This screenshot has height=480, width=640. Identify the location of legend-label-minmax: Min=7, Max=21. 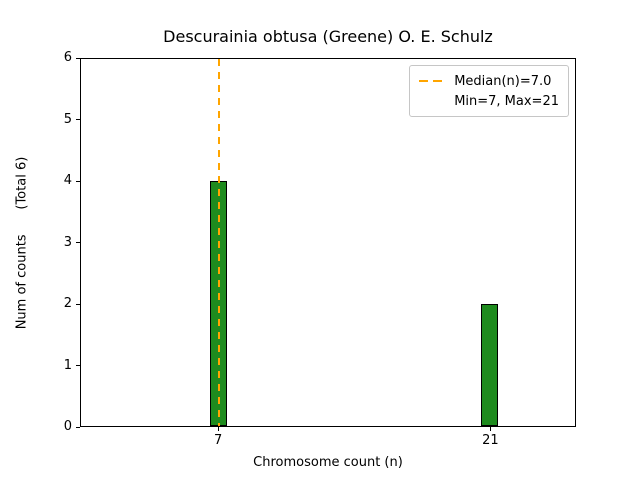
(506, 101).